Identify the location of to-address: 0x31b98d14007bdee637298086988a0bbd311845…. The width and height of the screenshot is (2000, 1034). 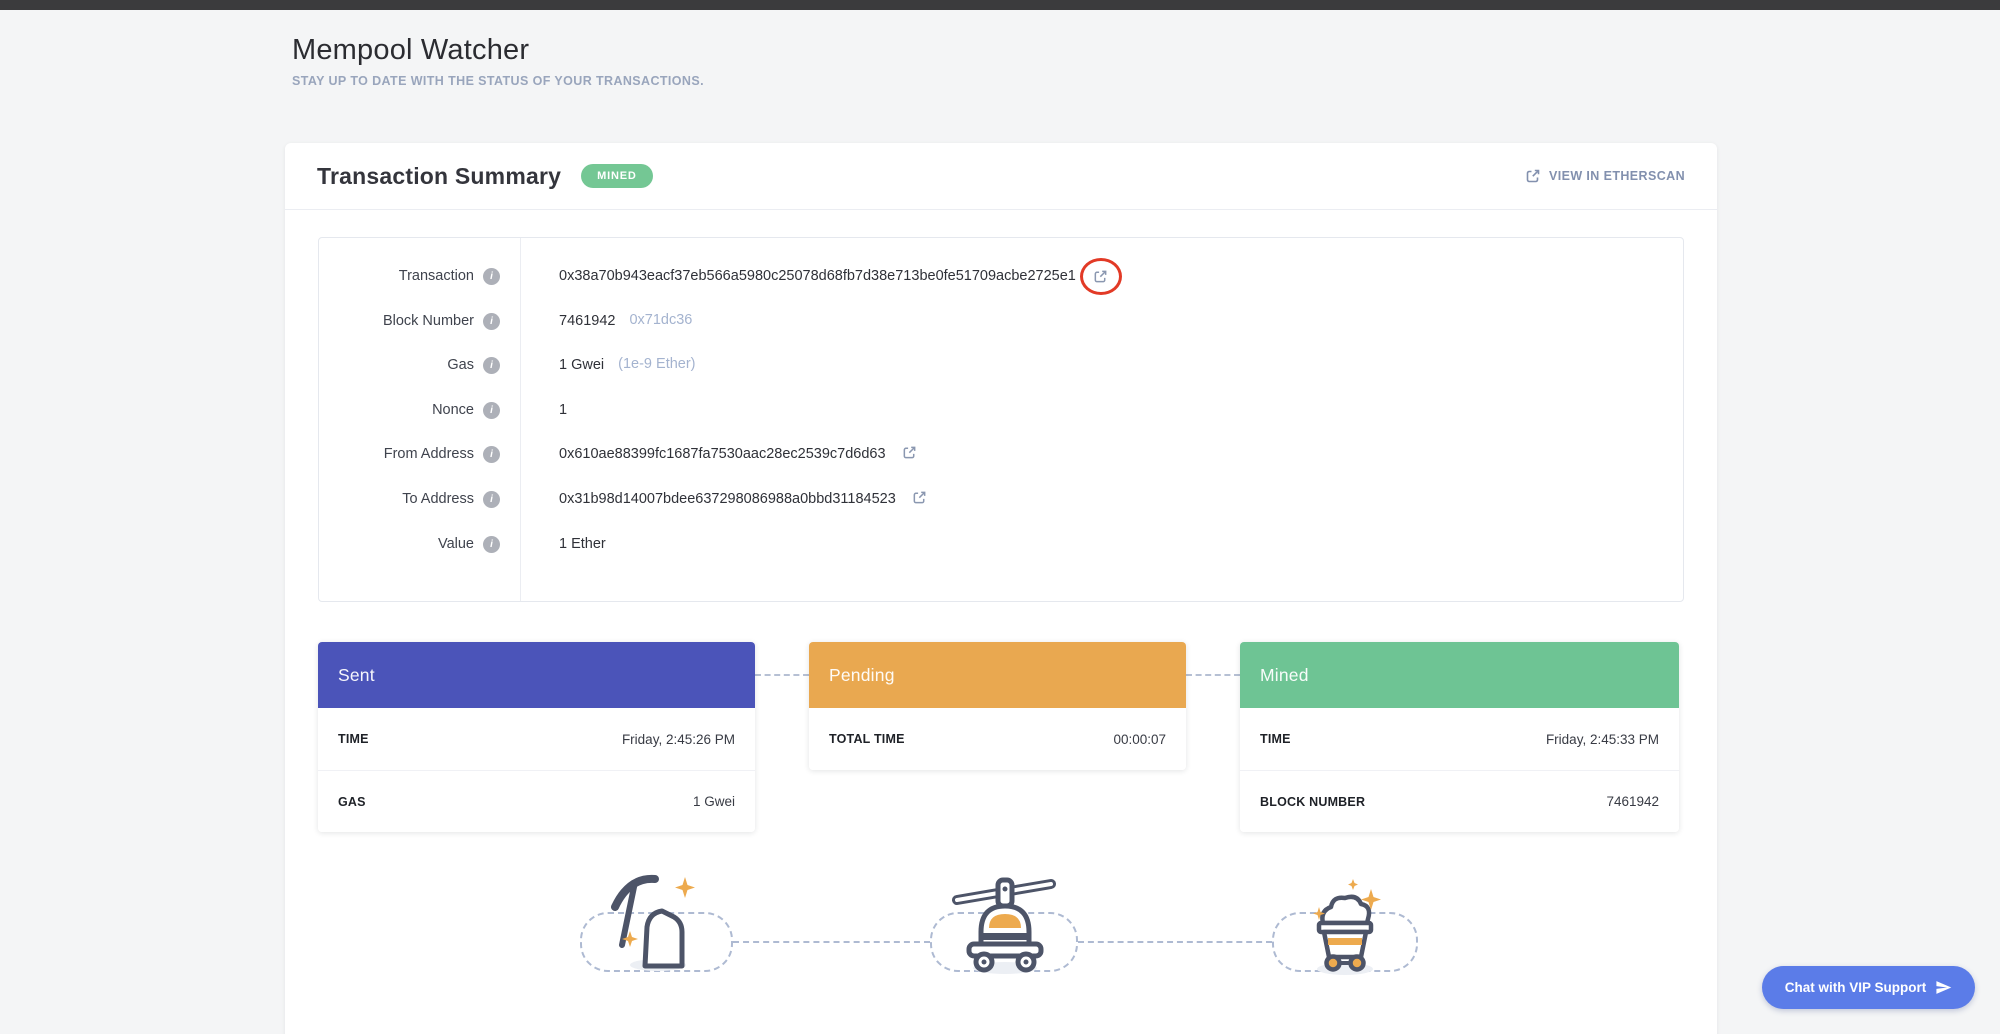
(727, 498).